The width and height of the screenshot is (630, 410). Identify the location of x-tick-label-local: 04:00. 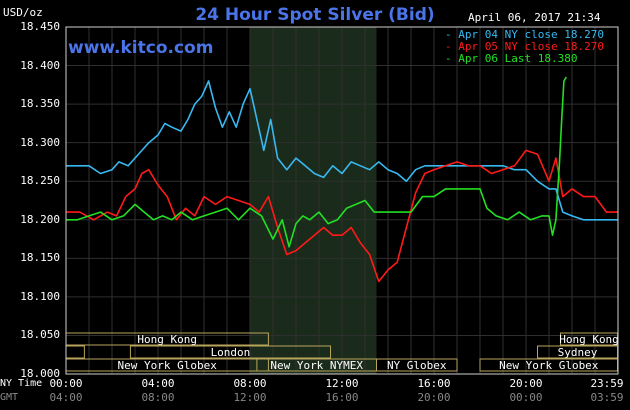
(158, 383).